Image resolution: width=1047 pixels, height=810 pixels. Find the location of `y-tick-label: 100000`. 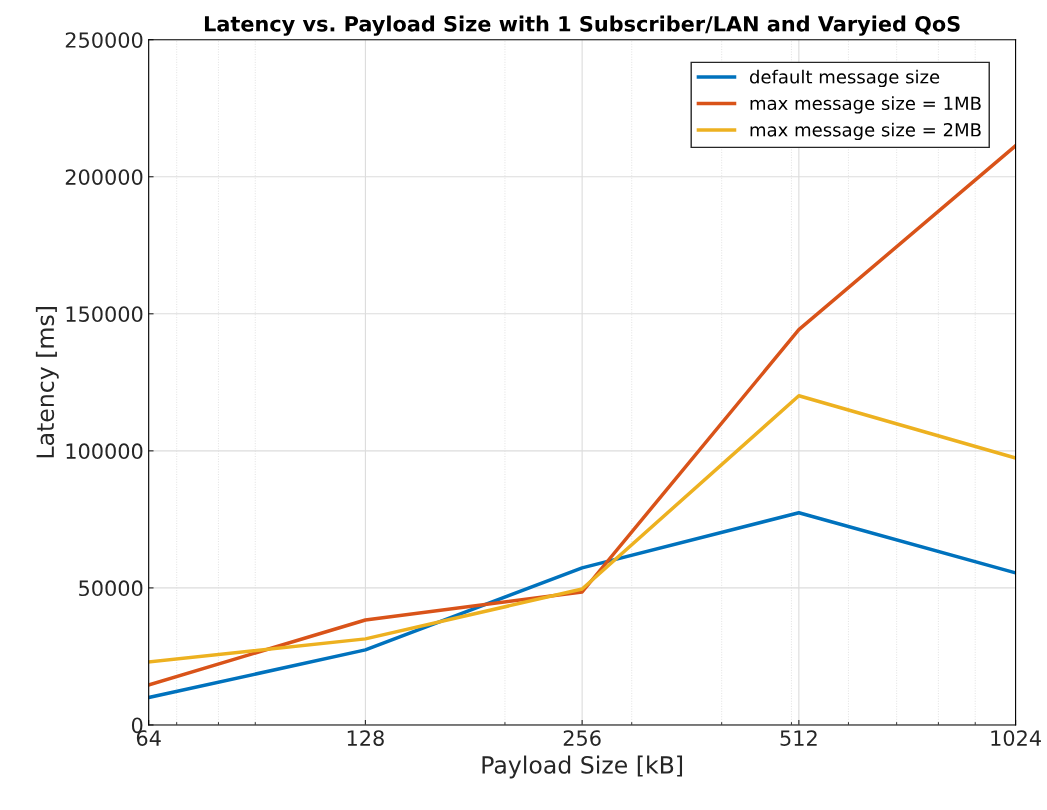

y-tick-label: 100000 is located at coordinates (104, 451).